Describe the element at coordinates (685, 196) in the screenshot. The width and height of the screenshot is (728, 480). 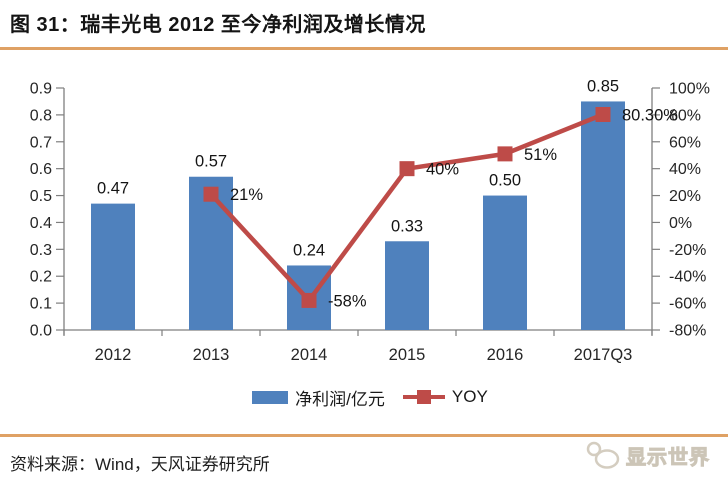
I see `right-axis-tick-label: 20%` at that location.